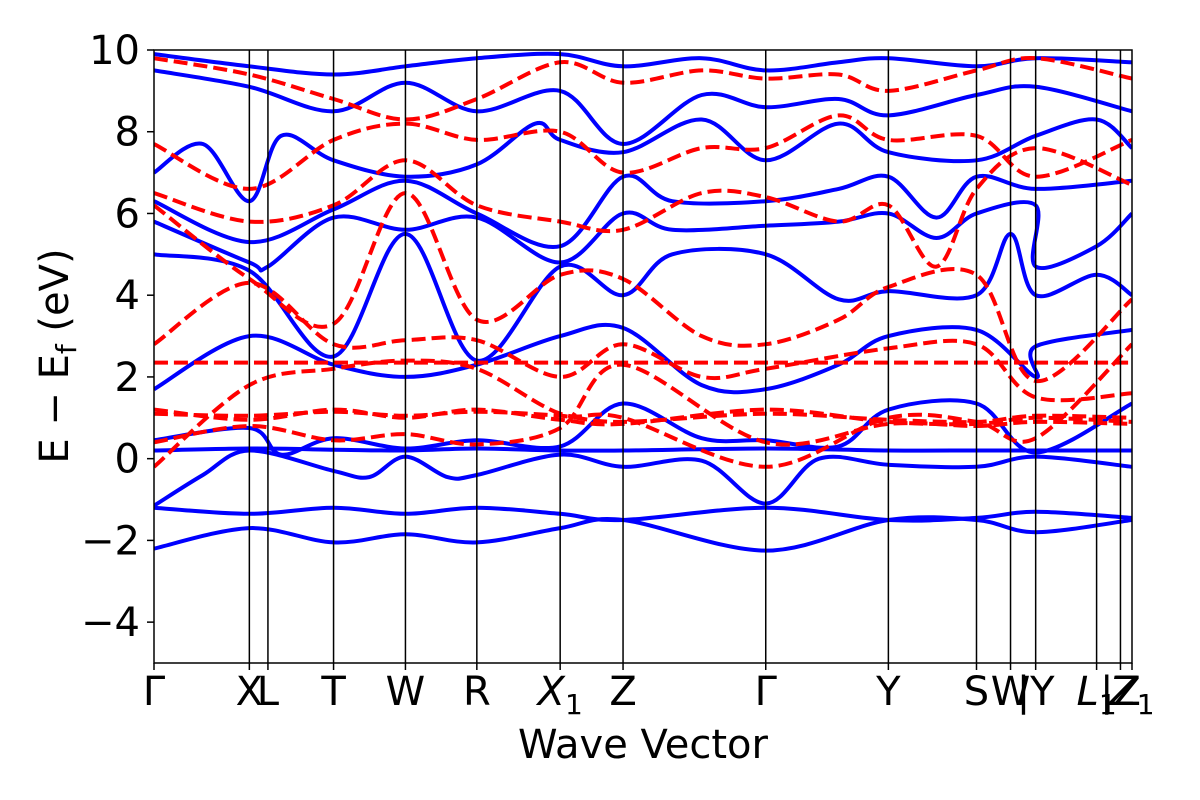 Image resolution: width=1200 pixels, height=800 pixels. I want to click on y-tick-label-5: 6, so click(127, 214).